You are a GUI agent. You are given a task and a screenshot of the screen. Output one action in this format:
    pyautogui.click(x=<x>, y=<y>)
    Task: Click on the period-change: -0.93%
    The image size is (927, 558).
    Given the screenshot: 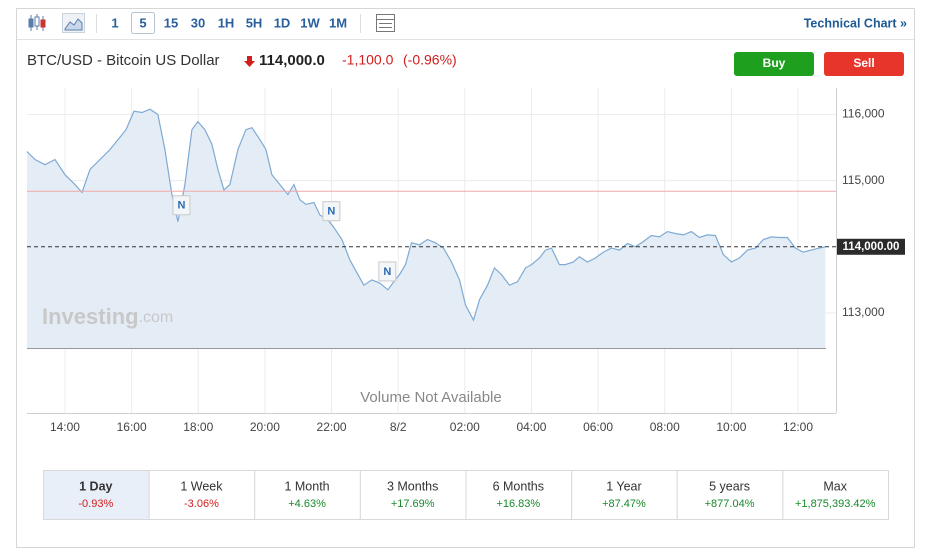 What is the action you would take?
    pyautogui.click(x=95, y=504)
    